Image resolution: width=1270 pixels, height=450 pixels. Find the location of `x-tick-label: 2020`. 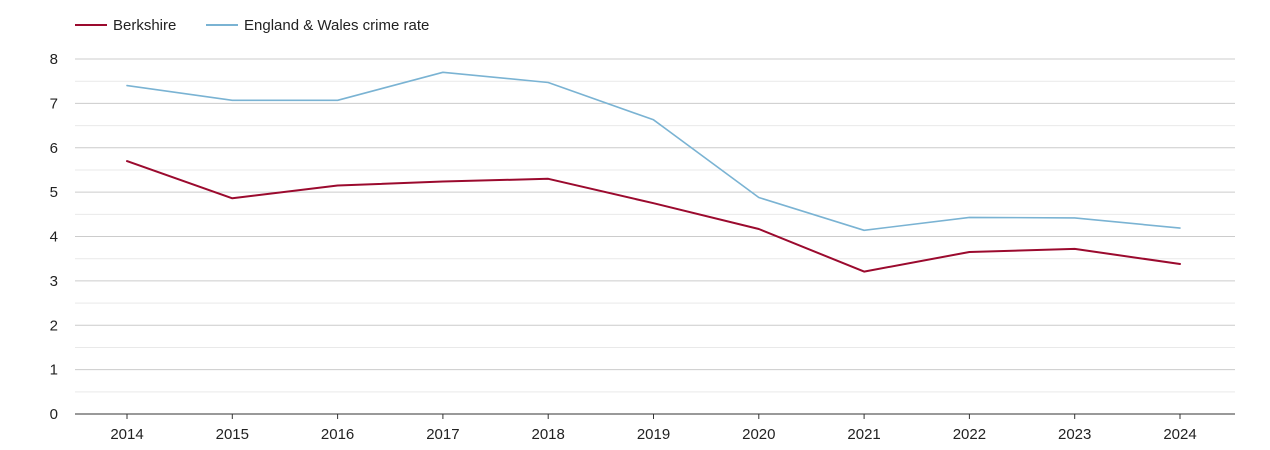

x-tick-label: 2020 is located at coordinates (758, 434).